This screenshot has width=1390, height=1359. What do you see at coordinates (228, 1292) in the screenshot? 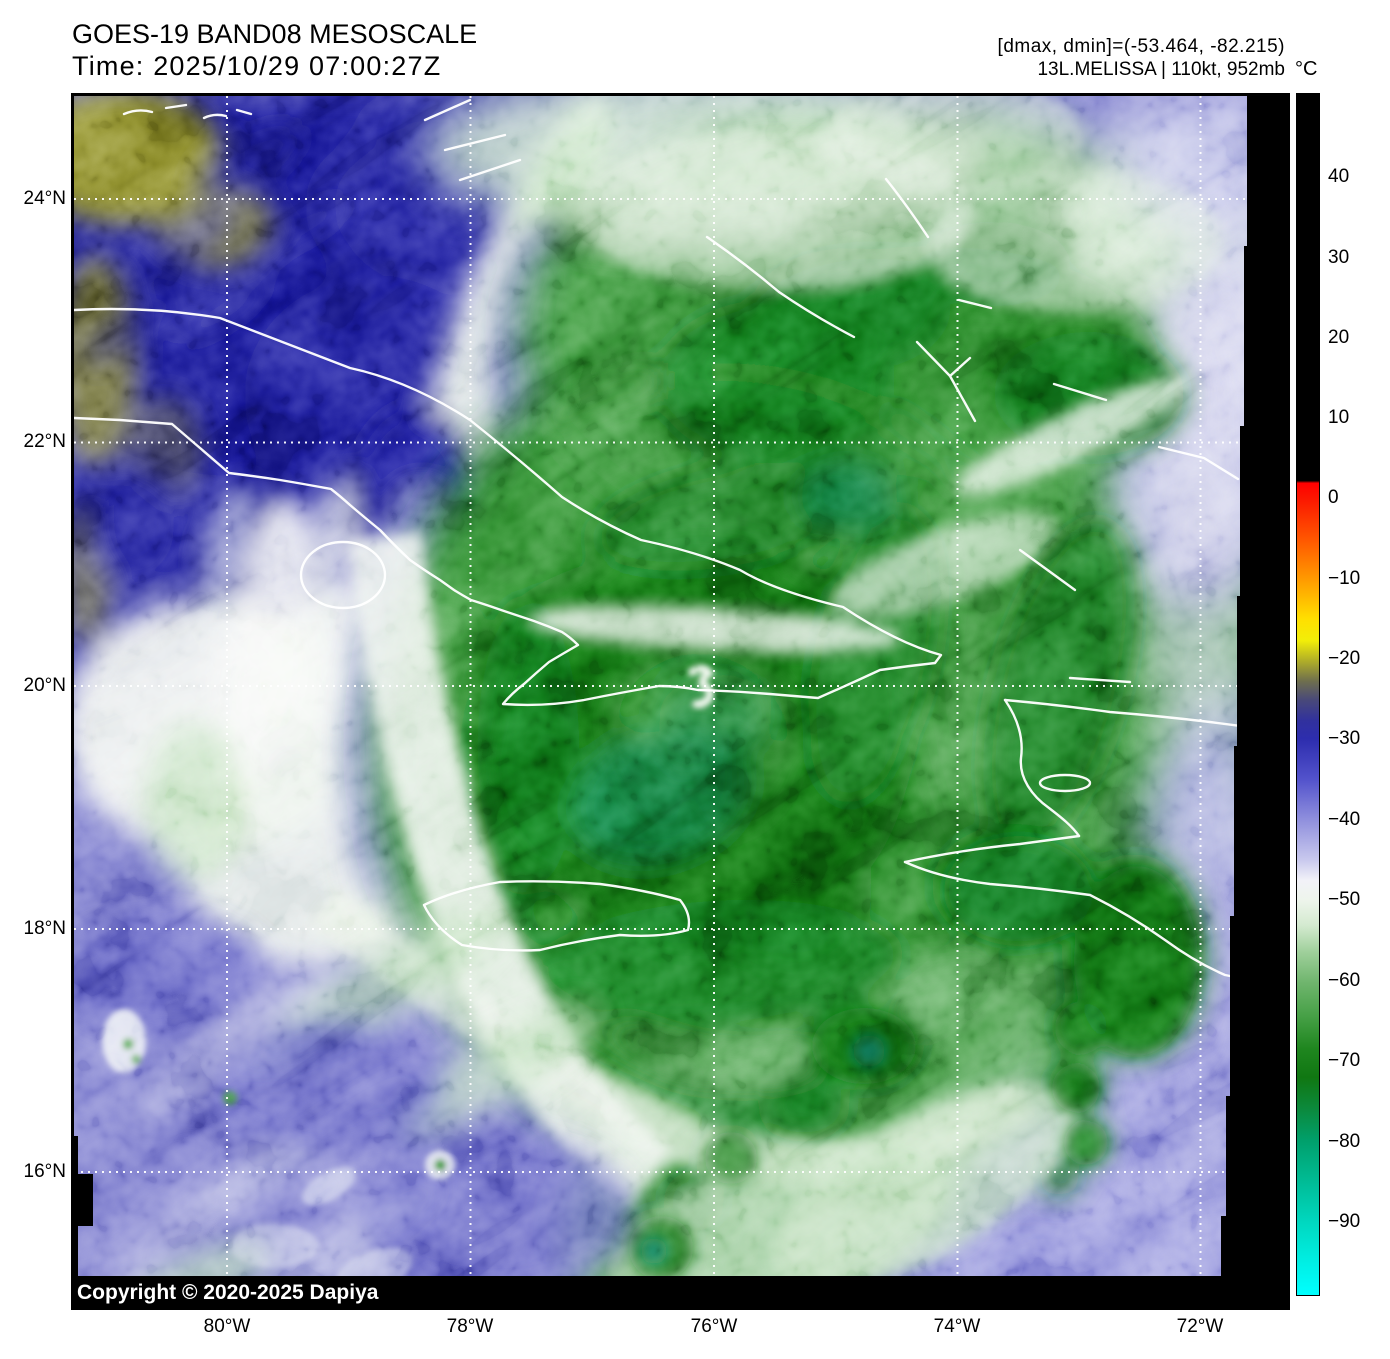
I see `svg-text: Copyright © 2020-2025 Dapiya` at bounding box center [228, 1292].